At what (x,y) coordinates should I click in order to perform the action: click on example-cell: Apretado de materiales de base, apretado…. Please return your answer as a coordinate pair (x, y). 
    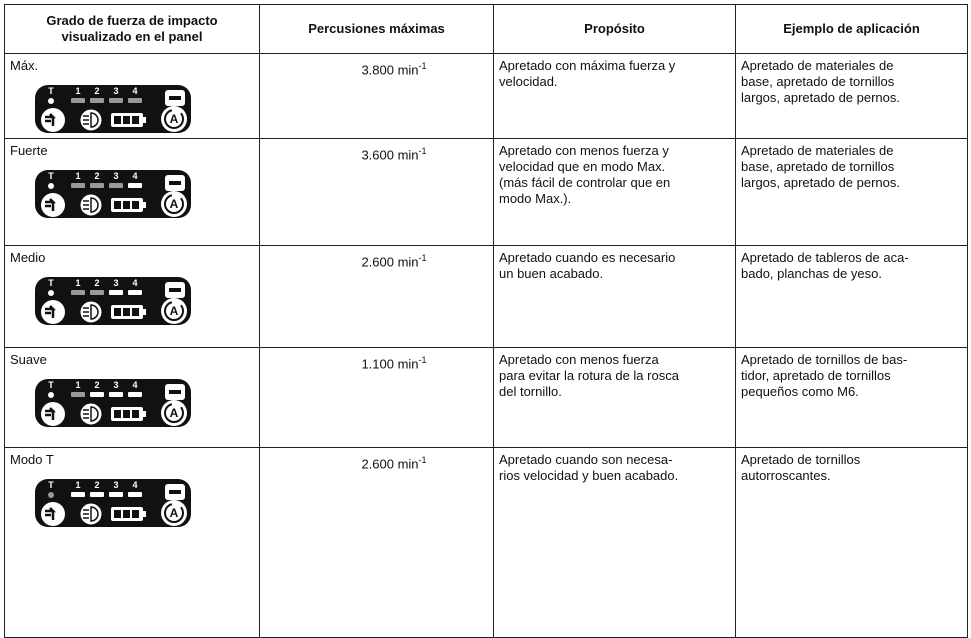
    Looking at the image, I should click on (851, 96).